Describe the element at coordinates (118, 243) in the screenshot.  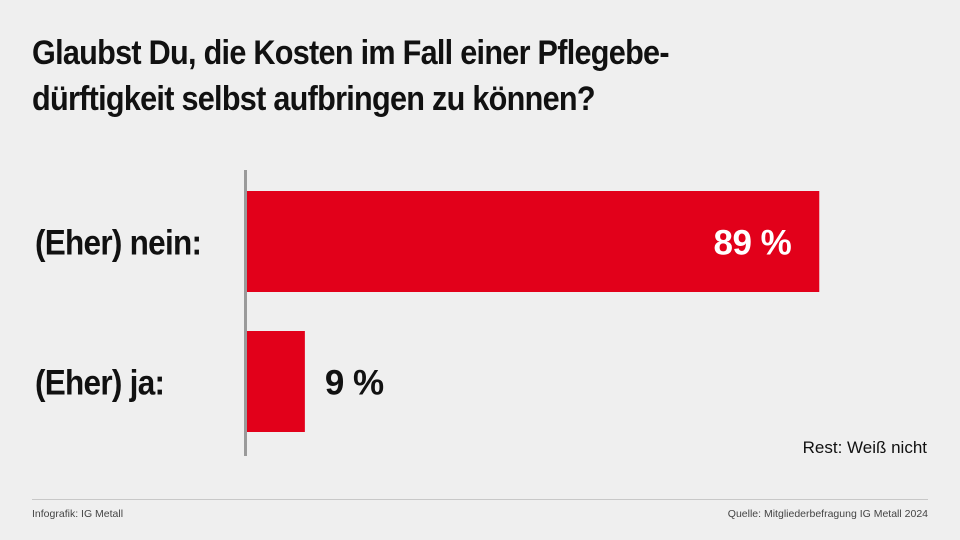
I see `category-label-eher-nein: (Eher) nein:` at that location.